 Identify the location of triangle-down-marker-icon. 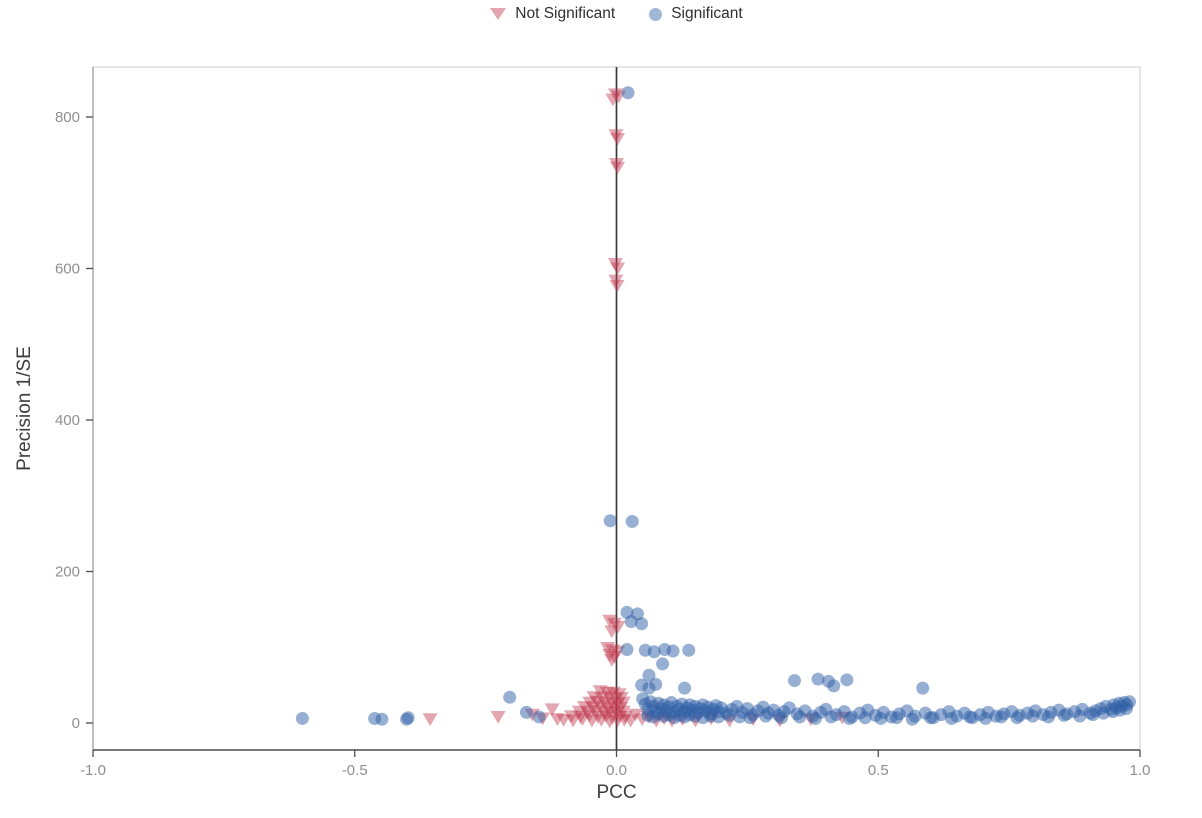
(498, 14).